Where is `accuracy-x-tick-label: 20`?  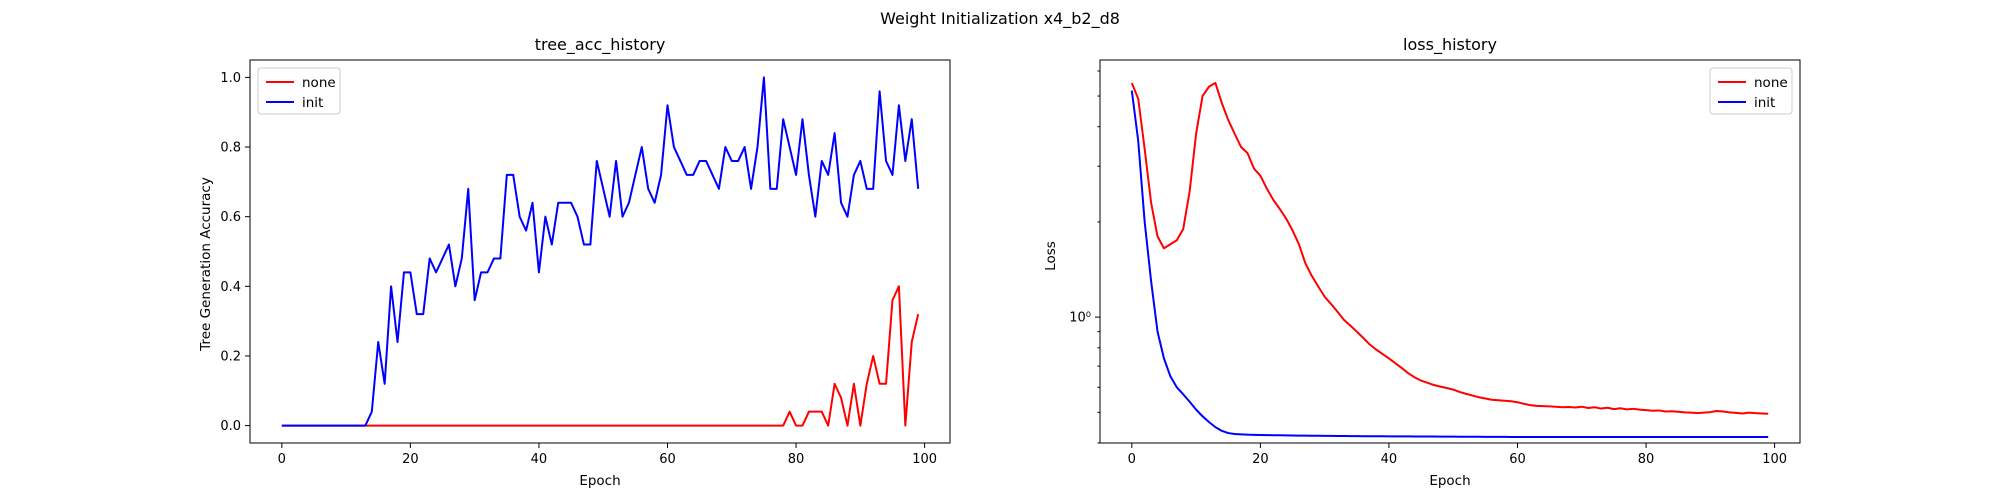 accuracy-x-tick-label: 20 is located at coordinates (410, 459).